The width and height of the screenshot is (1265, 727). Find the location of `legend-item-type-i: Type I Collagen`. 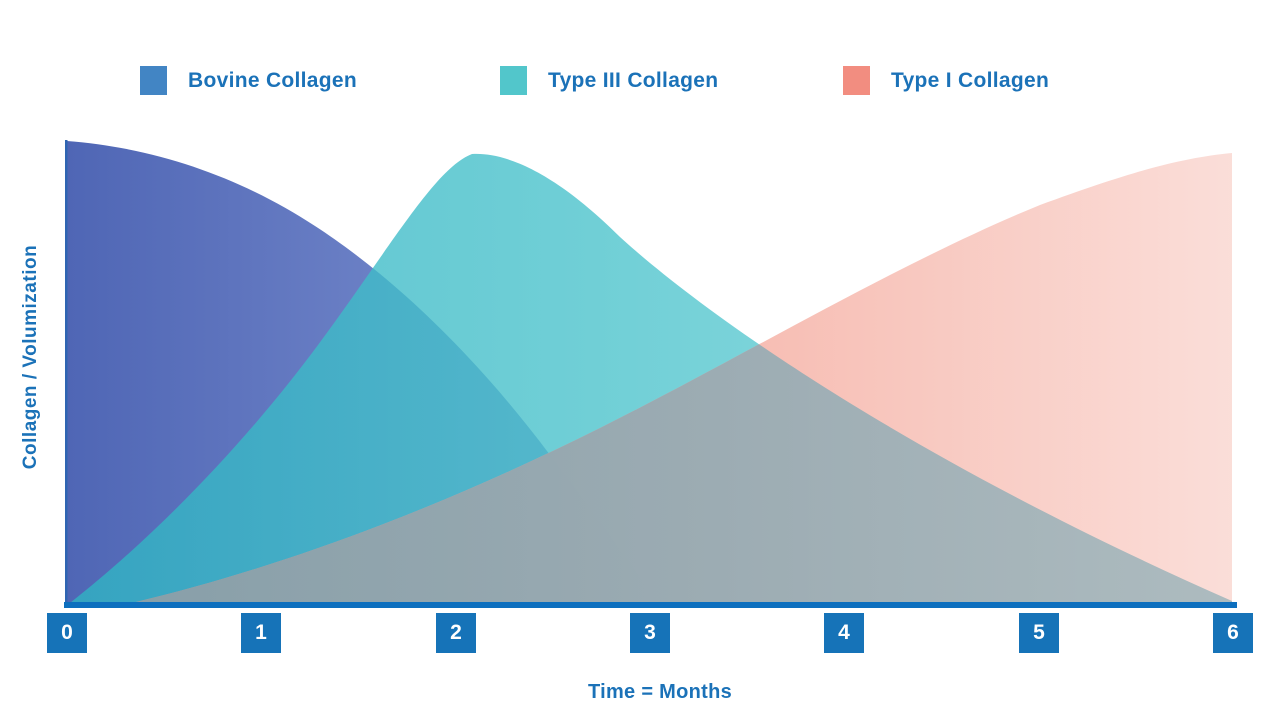

legend-item-type-i: Type I Collagen is located at coordinates (946, 80).